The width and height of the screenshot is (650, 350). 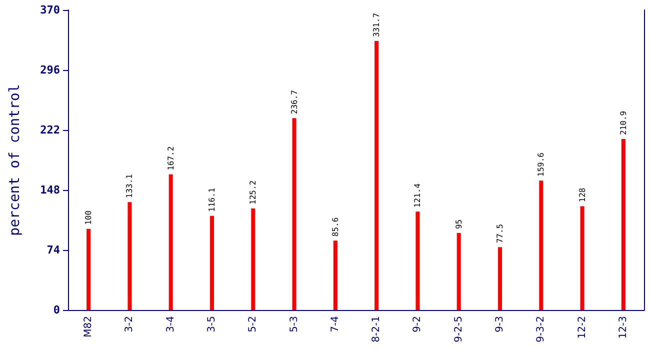 I want to click on x-tick-label: 7-4, so click(x=335, y=324).